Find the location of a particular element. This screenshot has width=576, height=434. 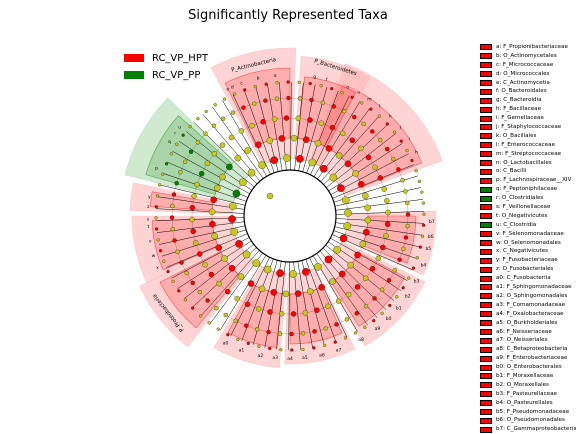

taxa-key-label: a6: F_Neisseriaceae is located at coordinates (524, 331).